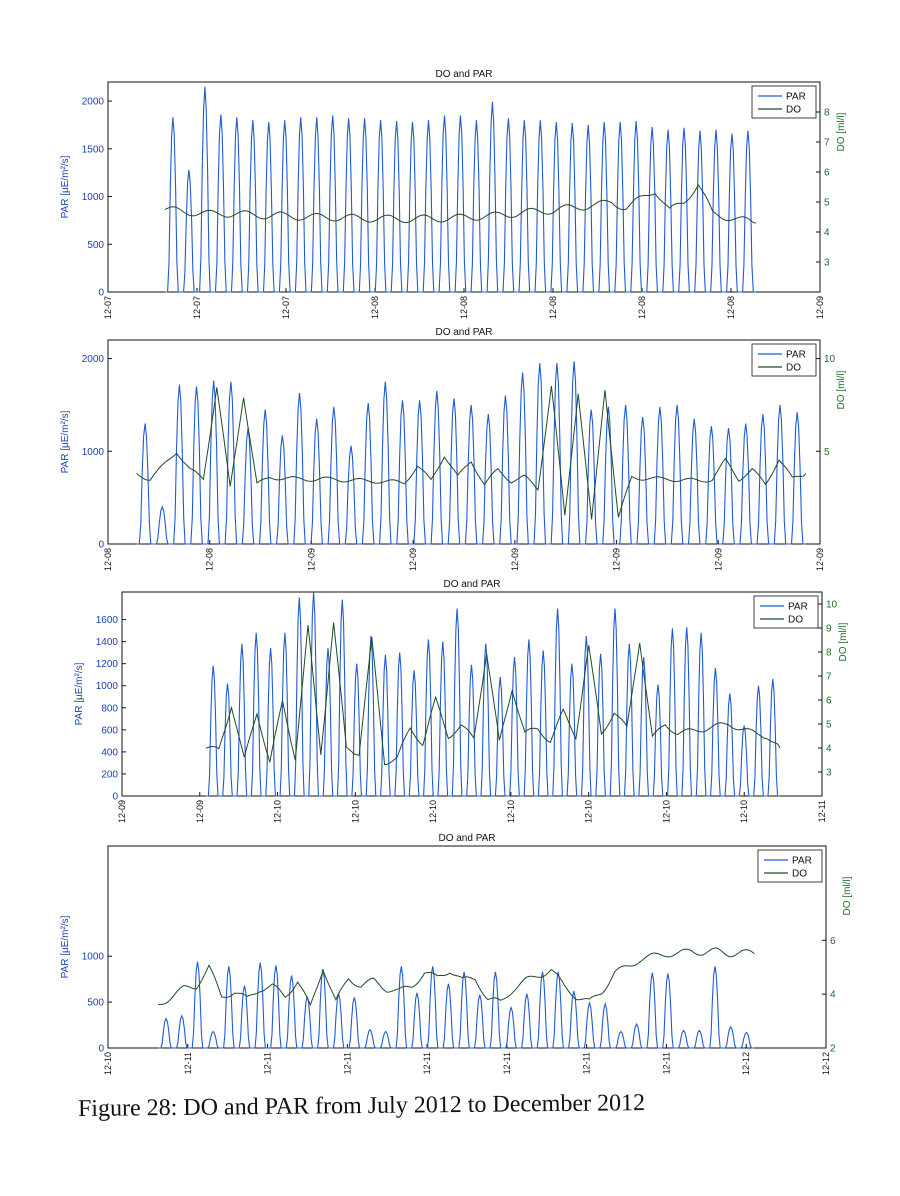 Image resolution: width=900 pixels, height=1196 pixels. What do you see at coordinates (109, 752) in the screenshot?
I see `y-left-tick-label: 400` at bounding box center [109, 752].